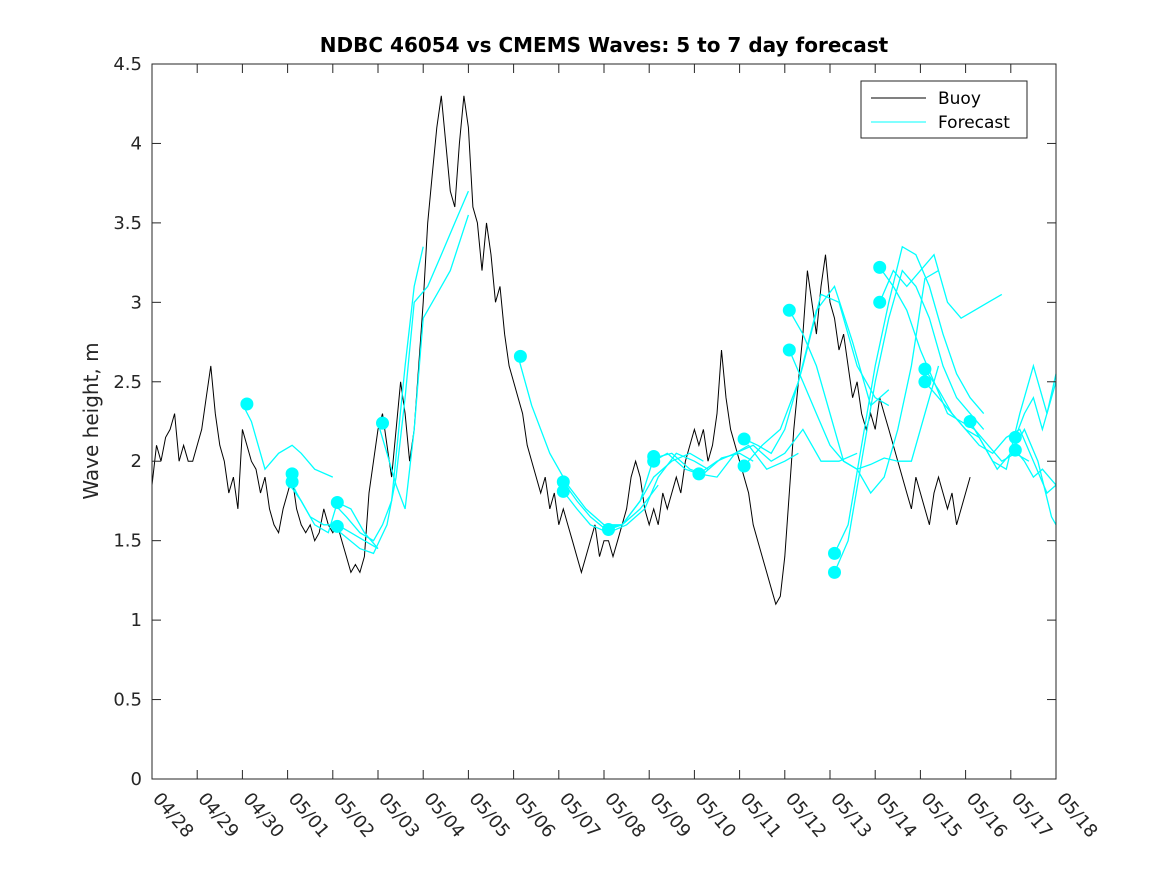 The image size is (1167, 875). What do you see at coordinates (959, 99) in the screenshot?
I see `legend-buoy-label: Buoy` at bounding box center [959, 99].